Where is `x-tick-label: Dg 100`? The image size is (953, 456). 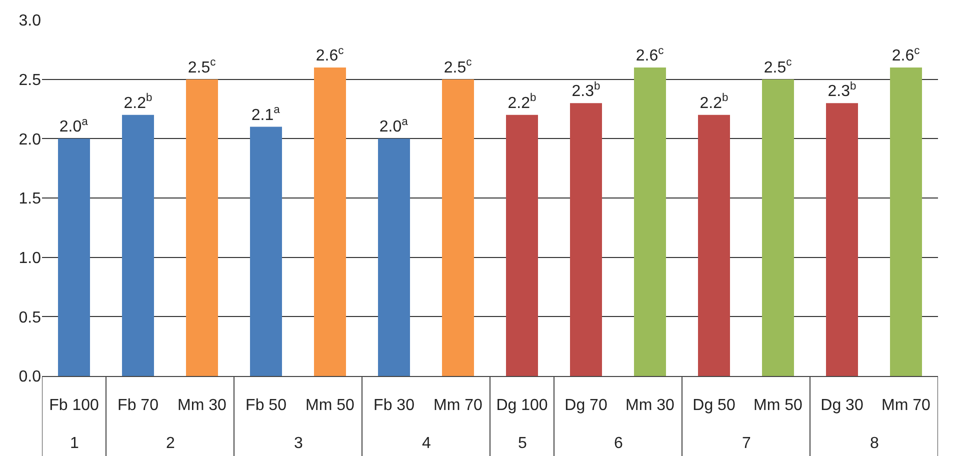
x-tick-label: Dg 100 is located at coordinates (522, 405).